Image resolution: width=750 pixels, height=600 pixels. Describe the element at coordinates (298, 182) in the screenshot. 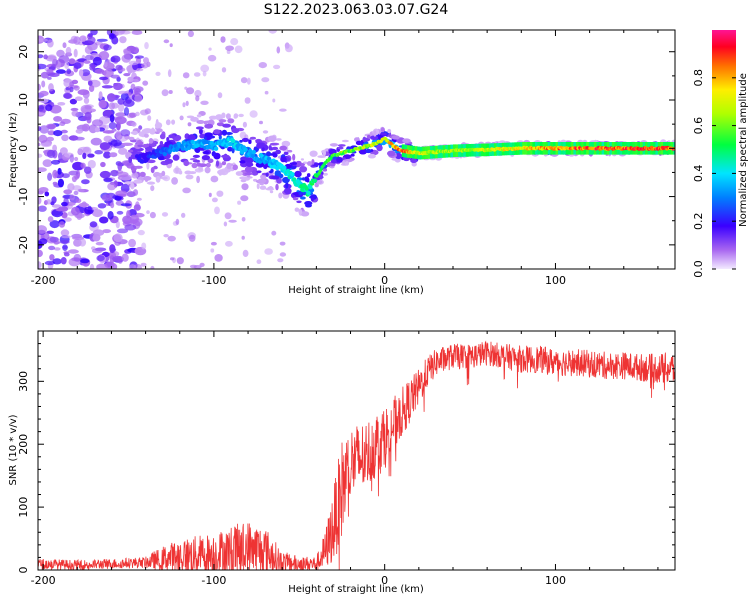

I see `ridge-point` at that location.